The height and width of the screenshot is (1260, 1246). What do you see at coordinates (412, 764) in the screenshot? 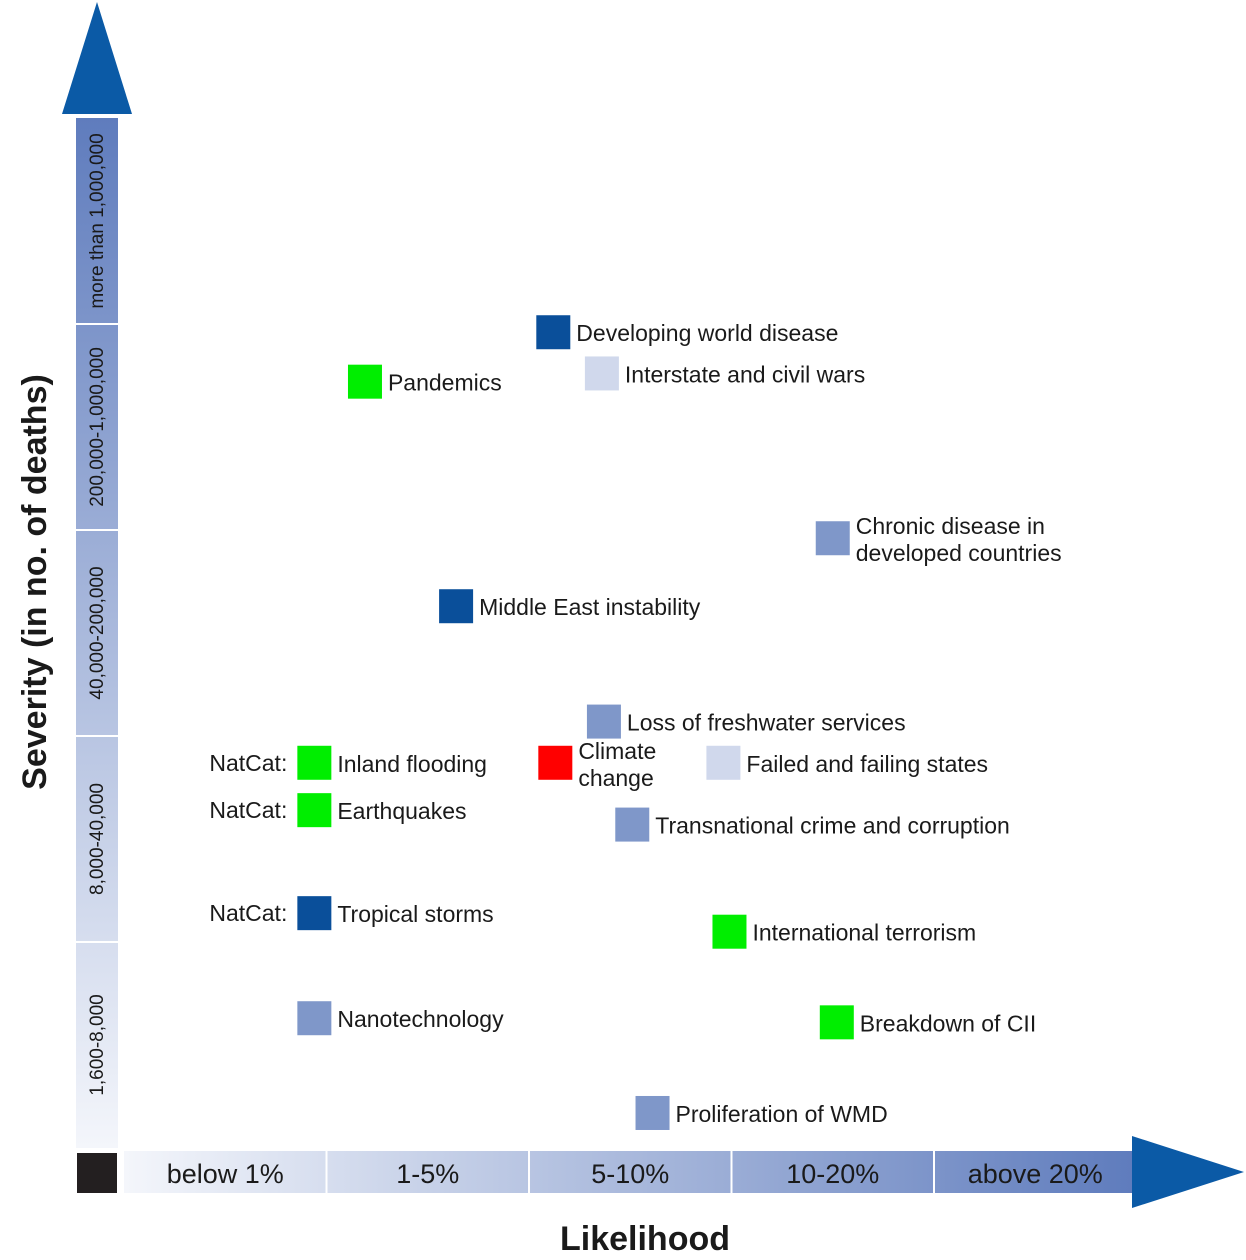
I see `point-label: Inland flooding` at bounding box center [412, 764].